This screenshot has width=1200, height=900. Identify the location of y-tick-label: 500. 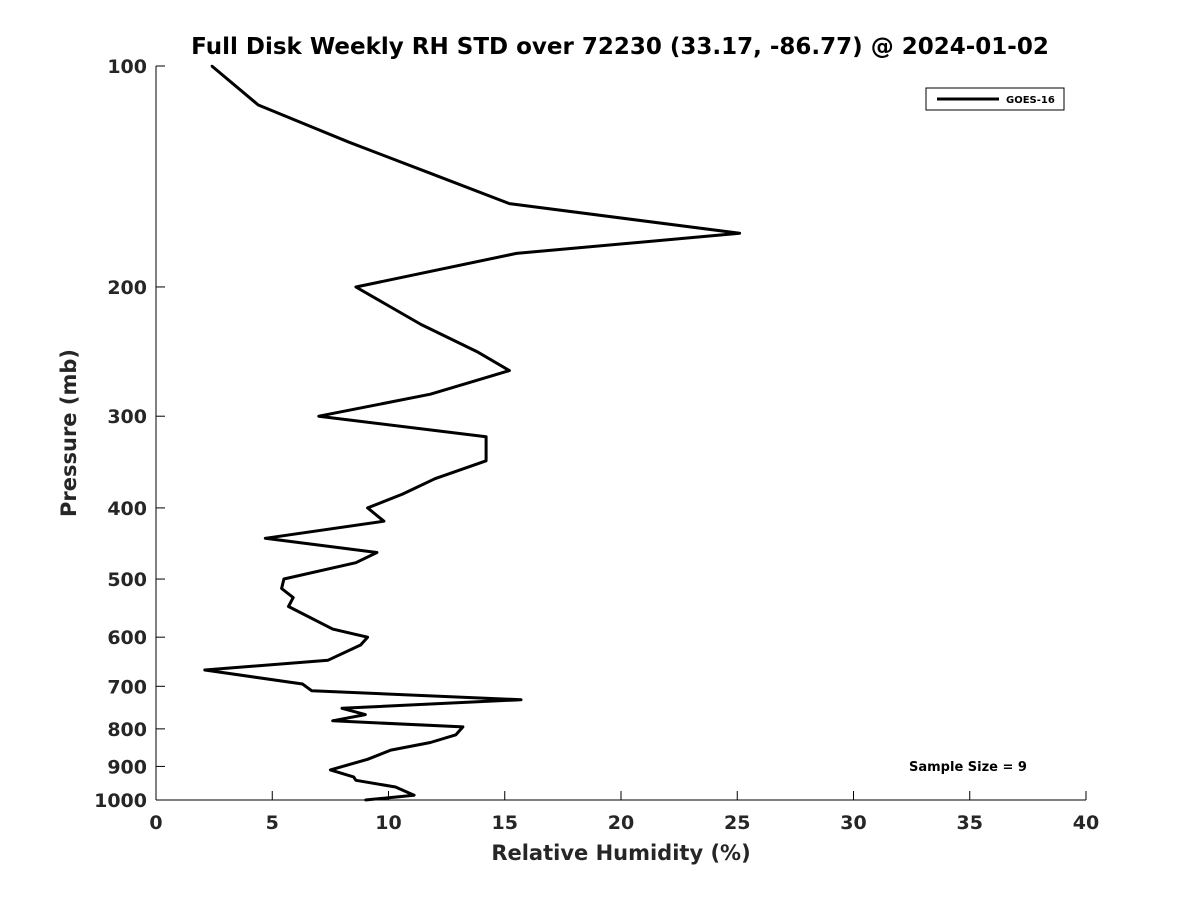
(127, 580).